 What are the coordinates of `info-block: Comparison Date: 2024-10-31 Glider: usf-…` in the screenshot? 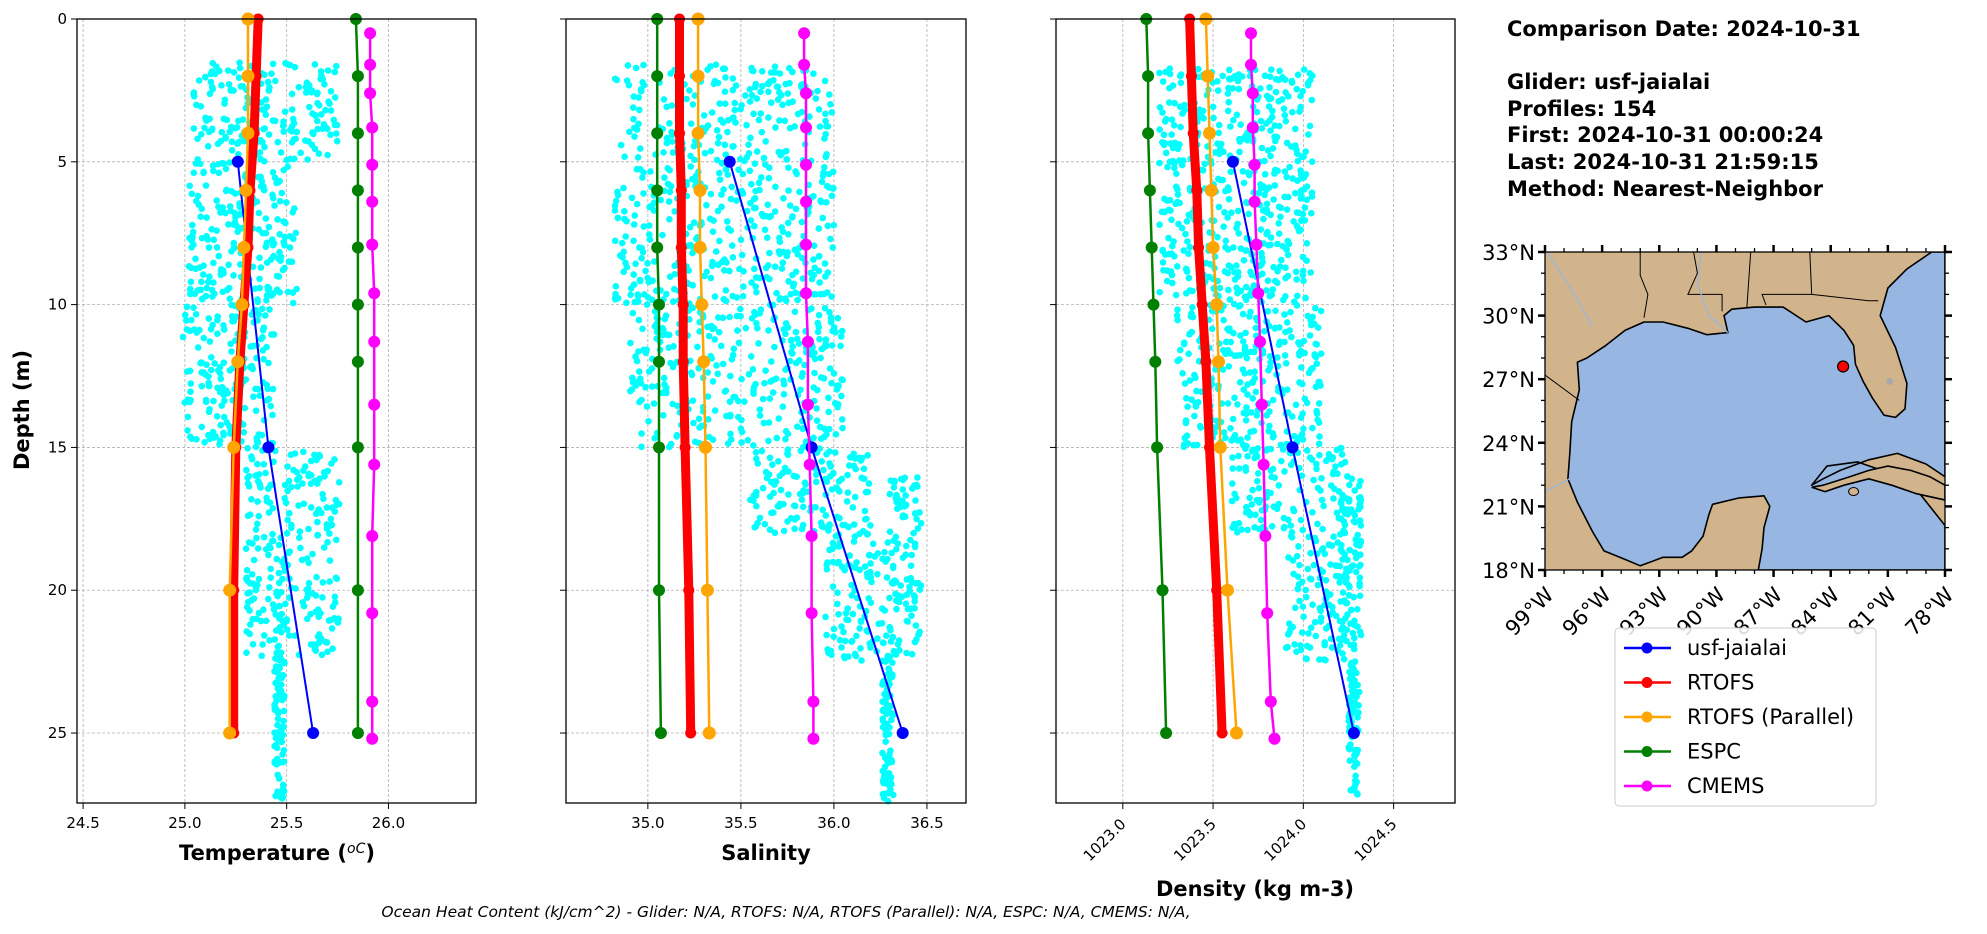 It's located at (1684, 109).